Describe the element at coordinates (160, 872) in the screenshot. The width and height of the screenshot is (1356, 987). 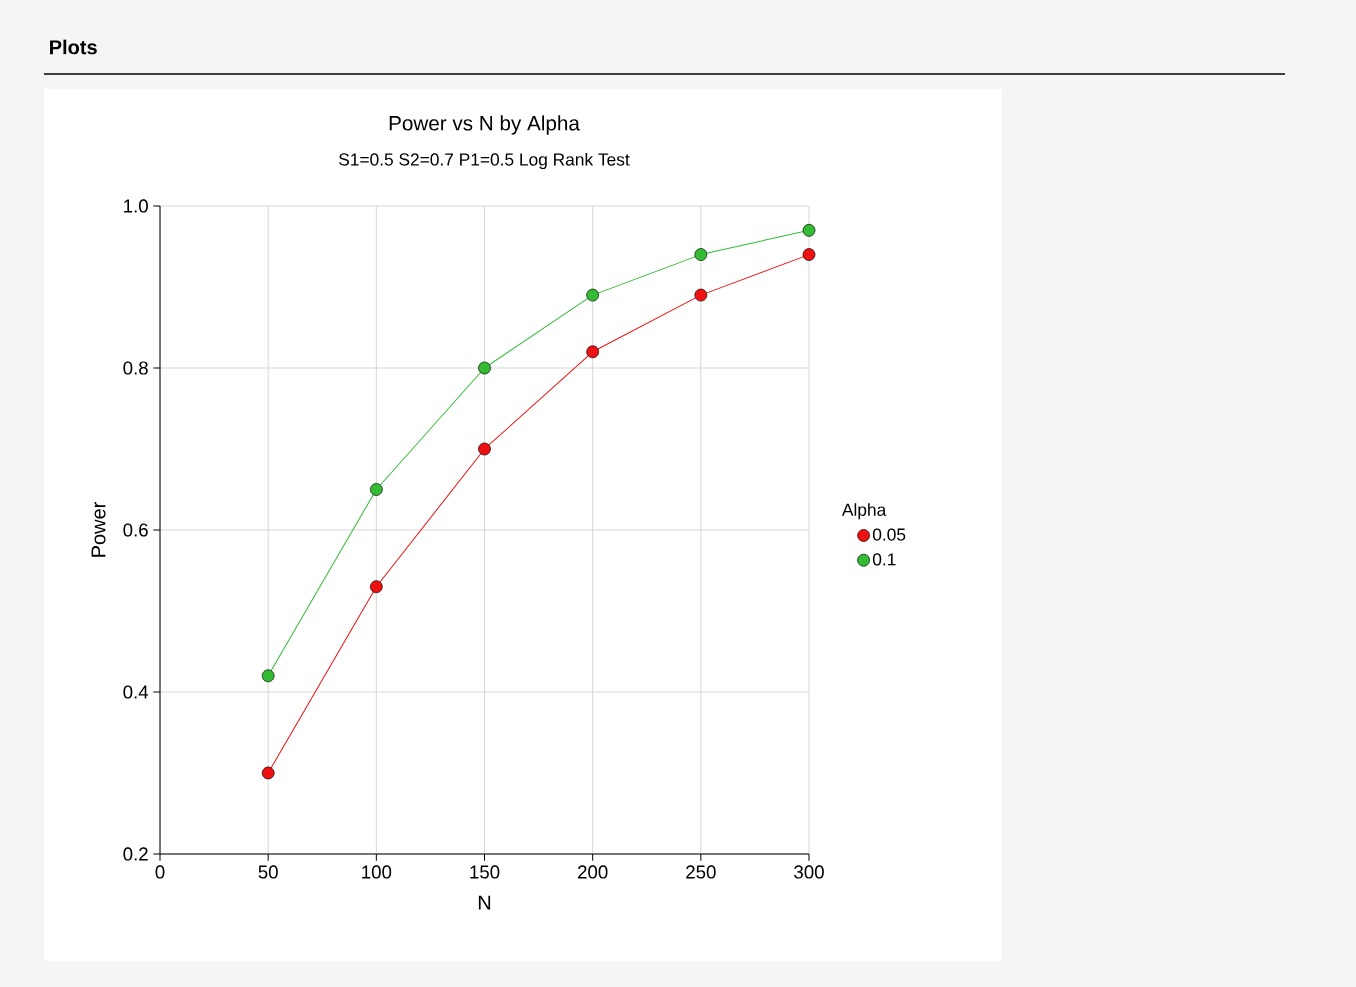
I see `x-tick-label: 0` at that location.